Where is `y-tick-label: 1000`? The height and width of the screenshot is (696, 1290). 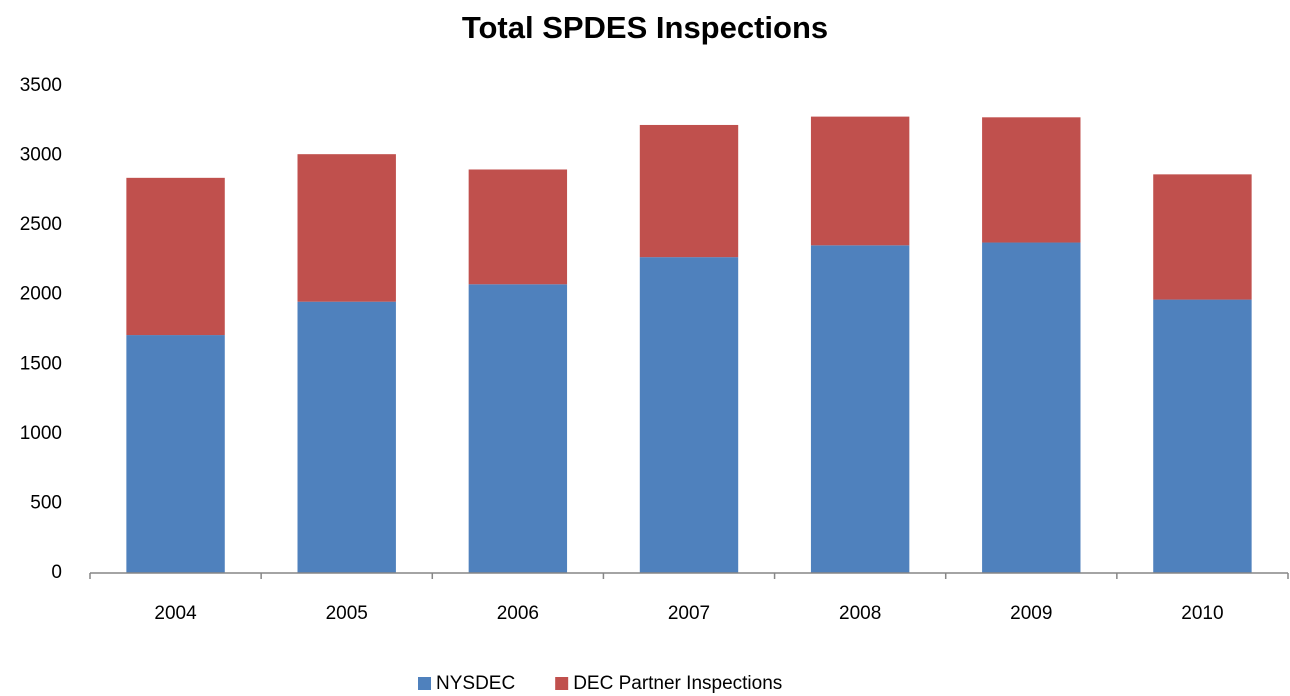
y-tick-label: 1000 is located at coordinates (41, 433).